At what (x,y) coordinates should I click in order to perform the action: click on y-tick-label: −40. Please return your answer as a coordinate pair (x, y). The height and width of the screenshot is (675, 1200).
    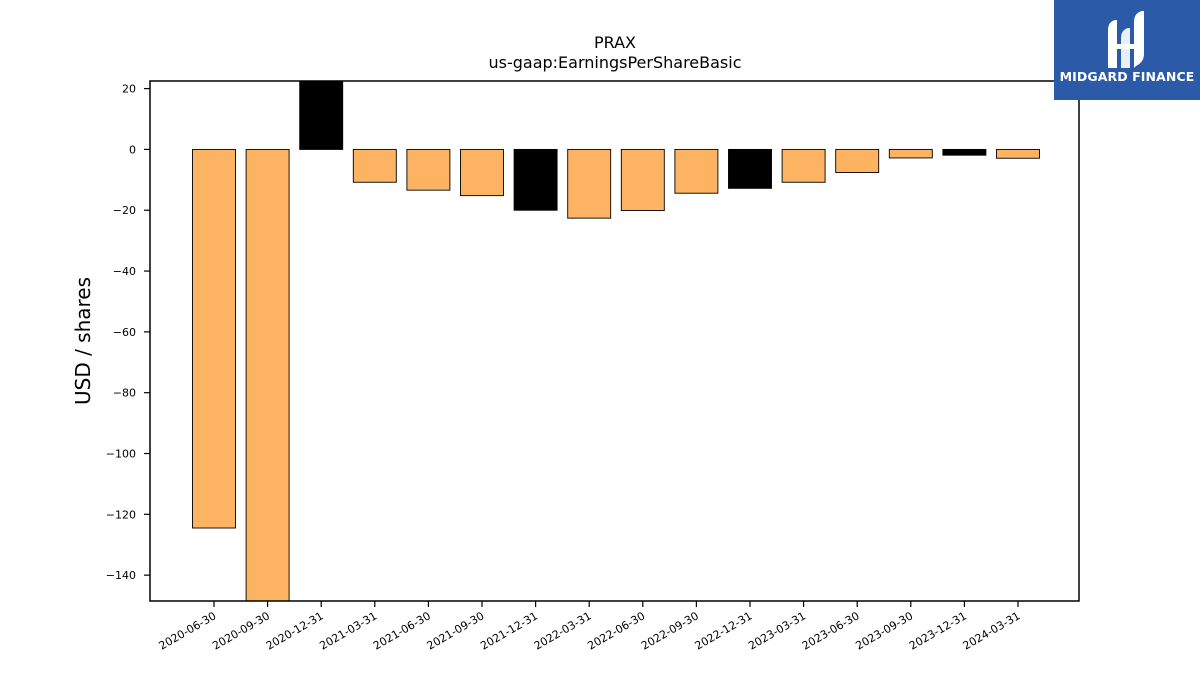
    Looking at the image, I should click on (124, 271).